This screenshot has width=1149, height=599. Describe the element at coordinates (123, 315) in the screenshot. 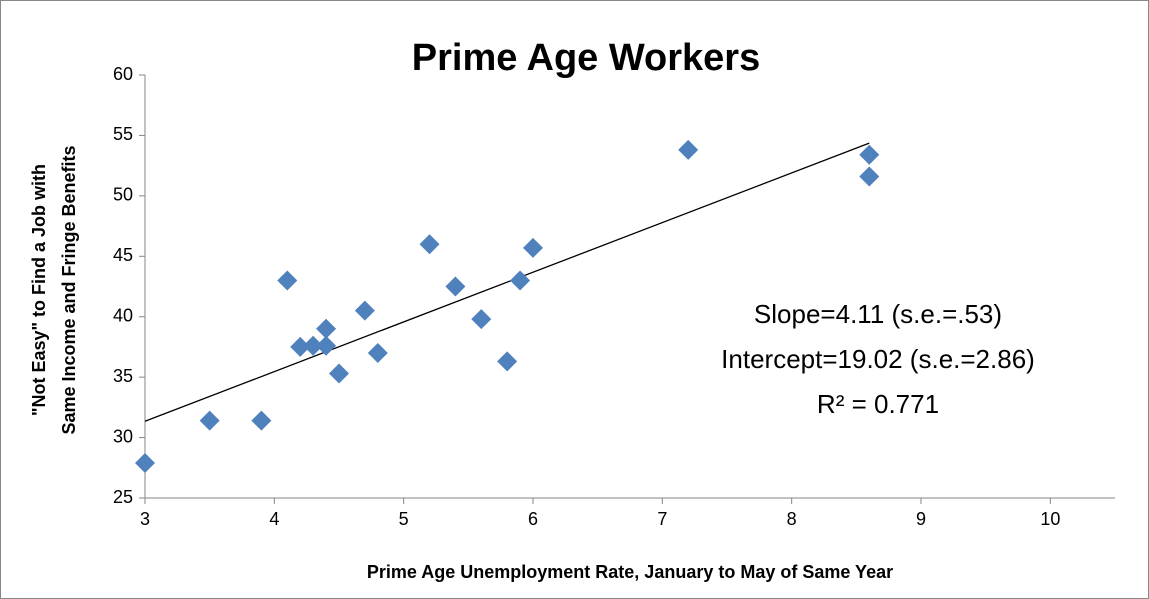

I see `y-tick-label: 40` at that location.